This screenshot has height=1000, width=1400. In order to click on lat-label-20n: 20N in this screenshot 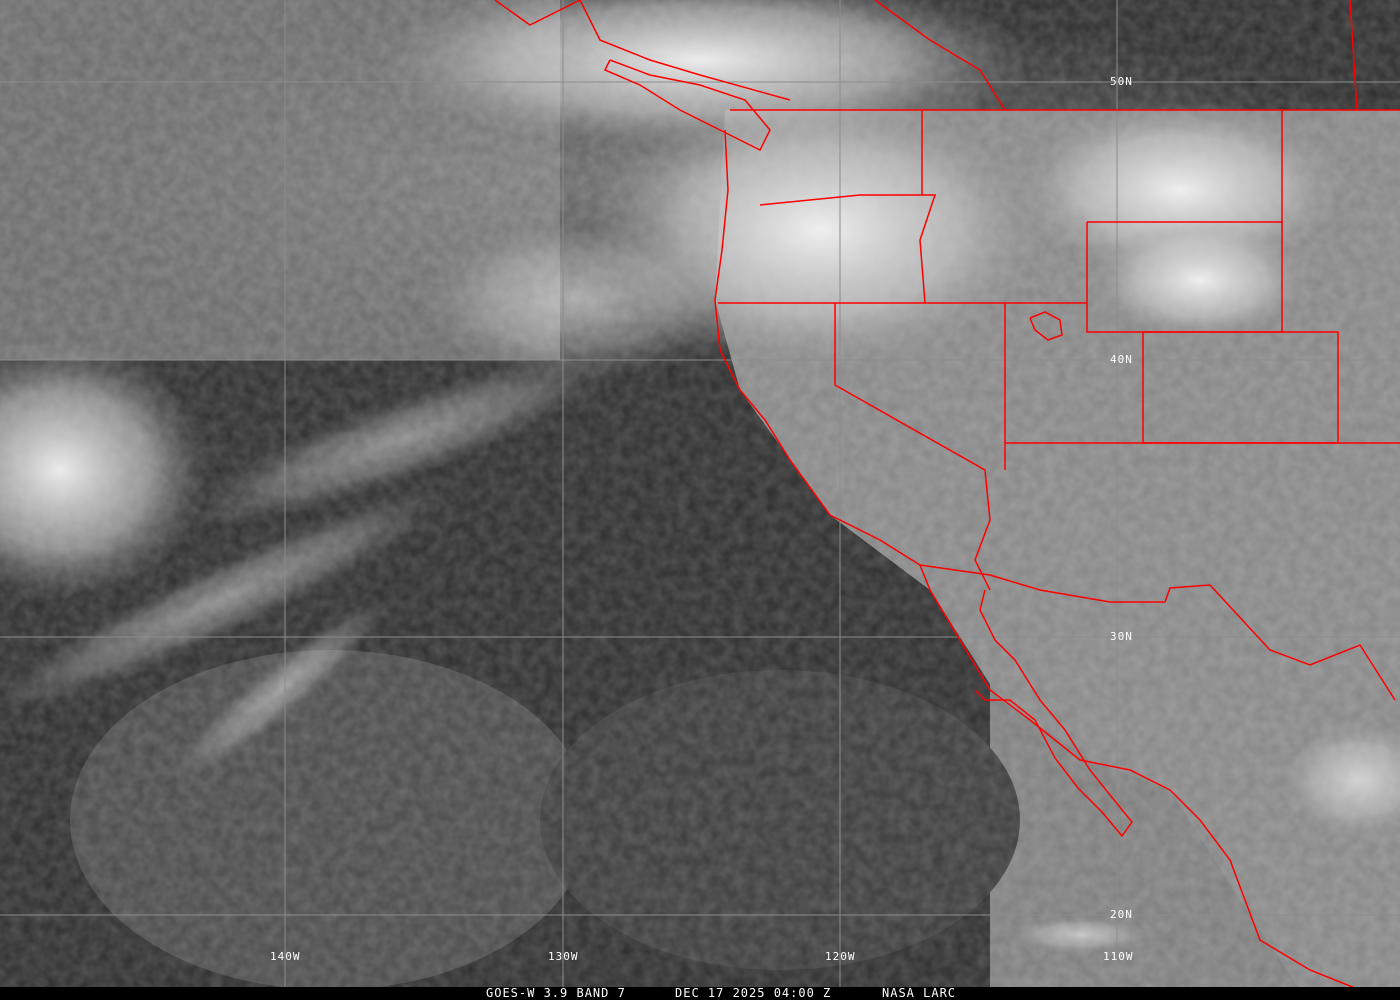, I will do `click(1121, 914)`.